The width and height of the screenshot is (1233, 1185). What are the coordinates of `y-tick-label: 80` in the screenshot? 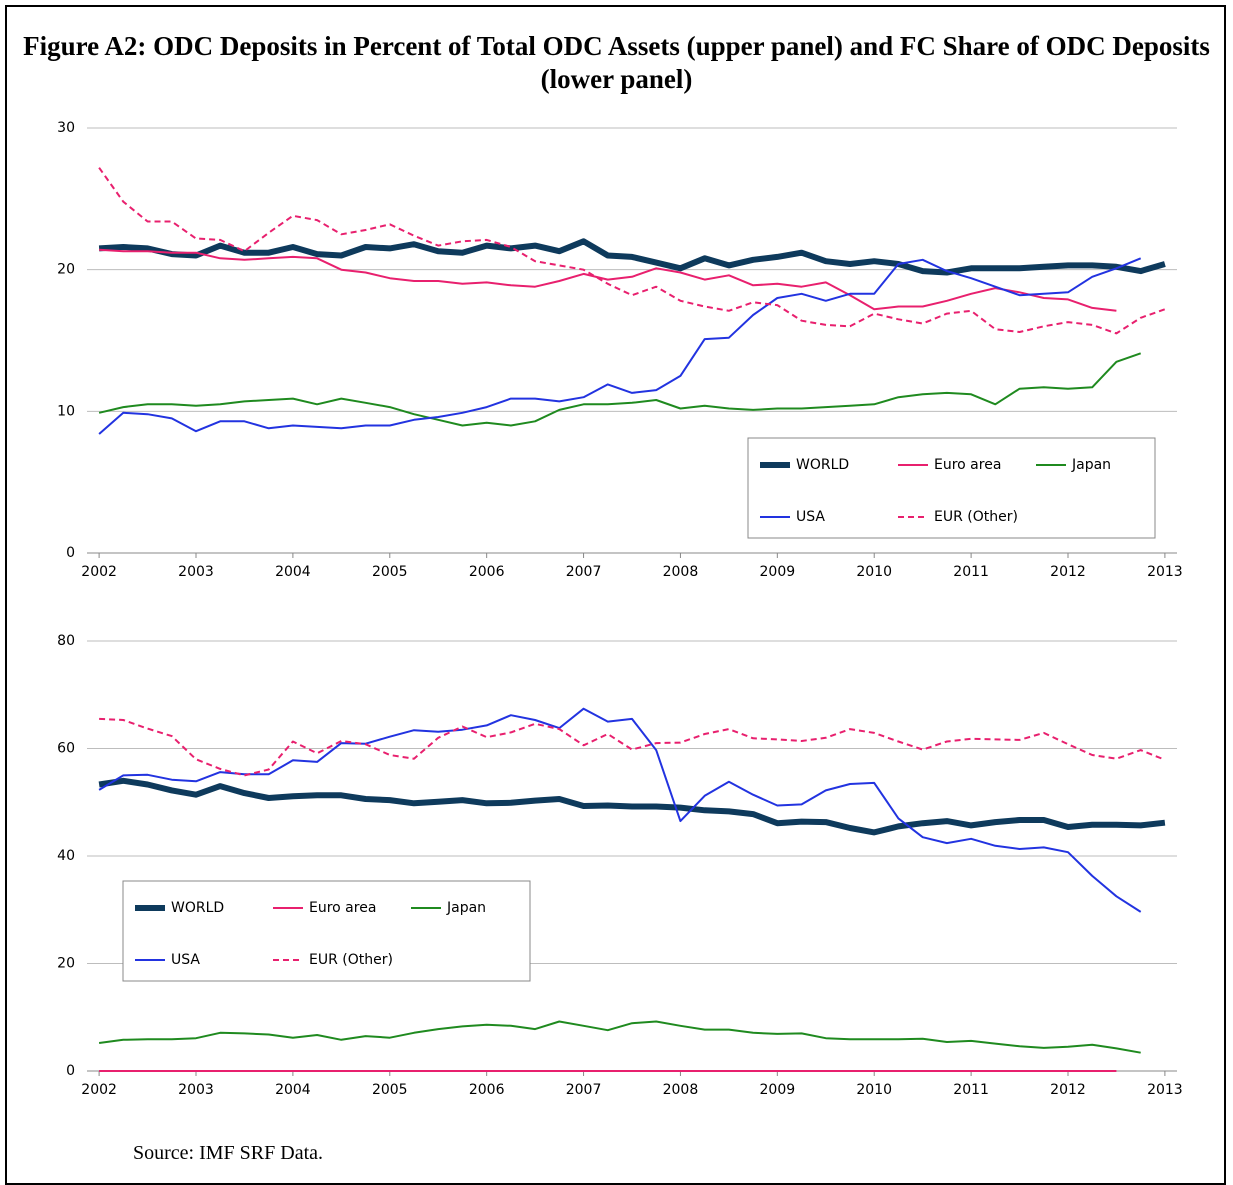 It's located at (66, 641).